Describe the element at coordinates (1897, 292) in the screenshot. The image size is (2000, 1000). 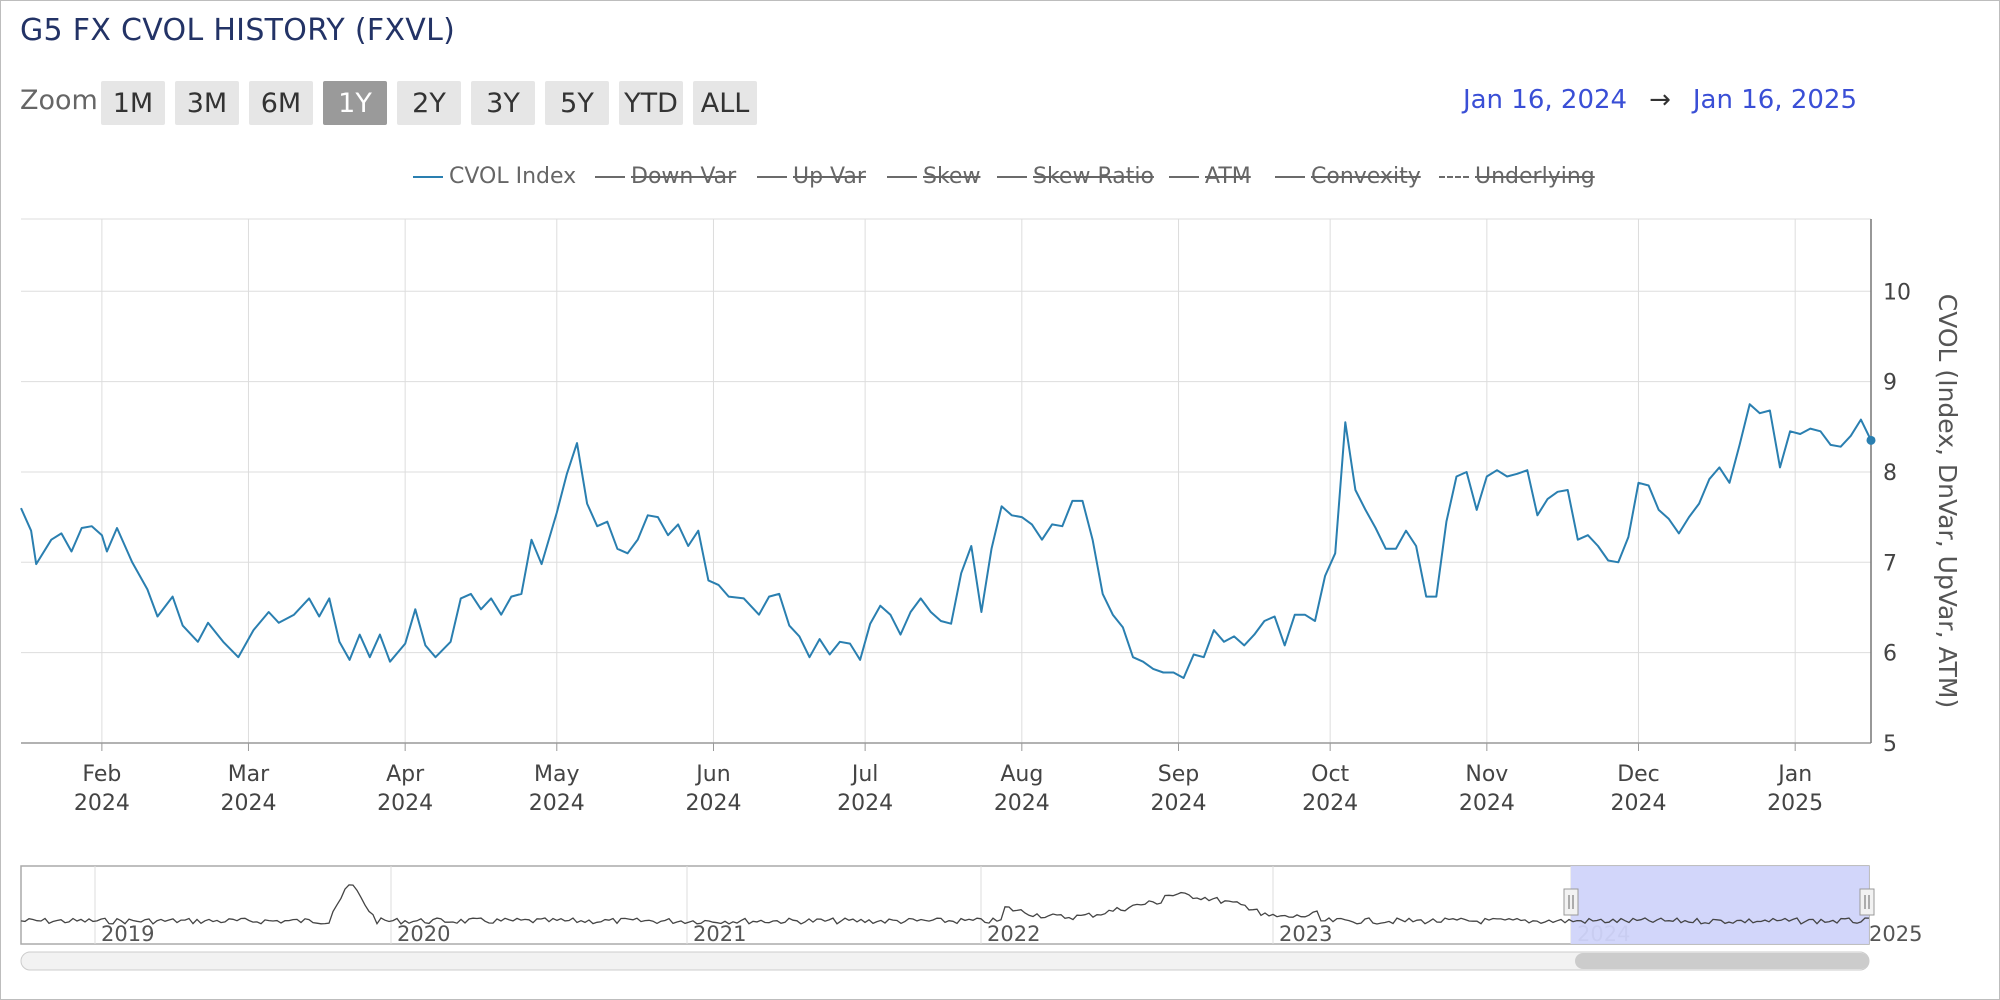
I see `y-tick-label: 10` at that location.